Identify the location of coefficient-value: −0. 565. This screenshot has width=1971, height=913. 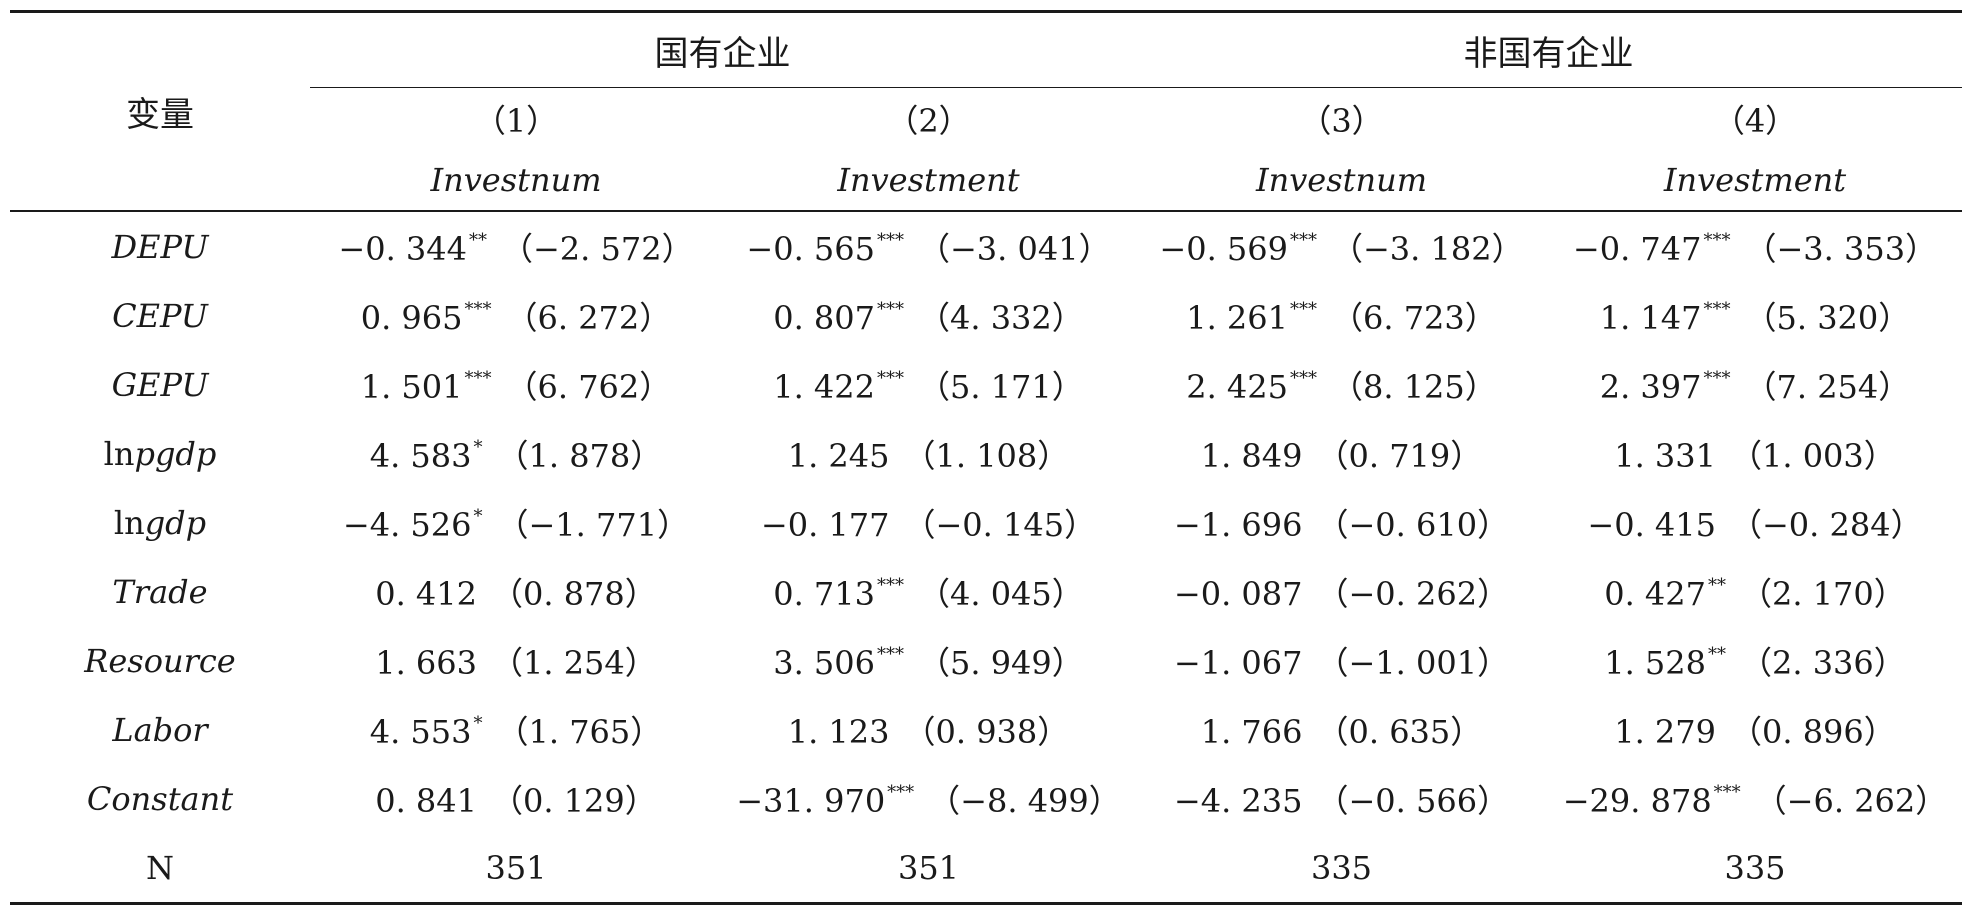
(810, 248).